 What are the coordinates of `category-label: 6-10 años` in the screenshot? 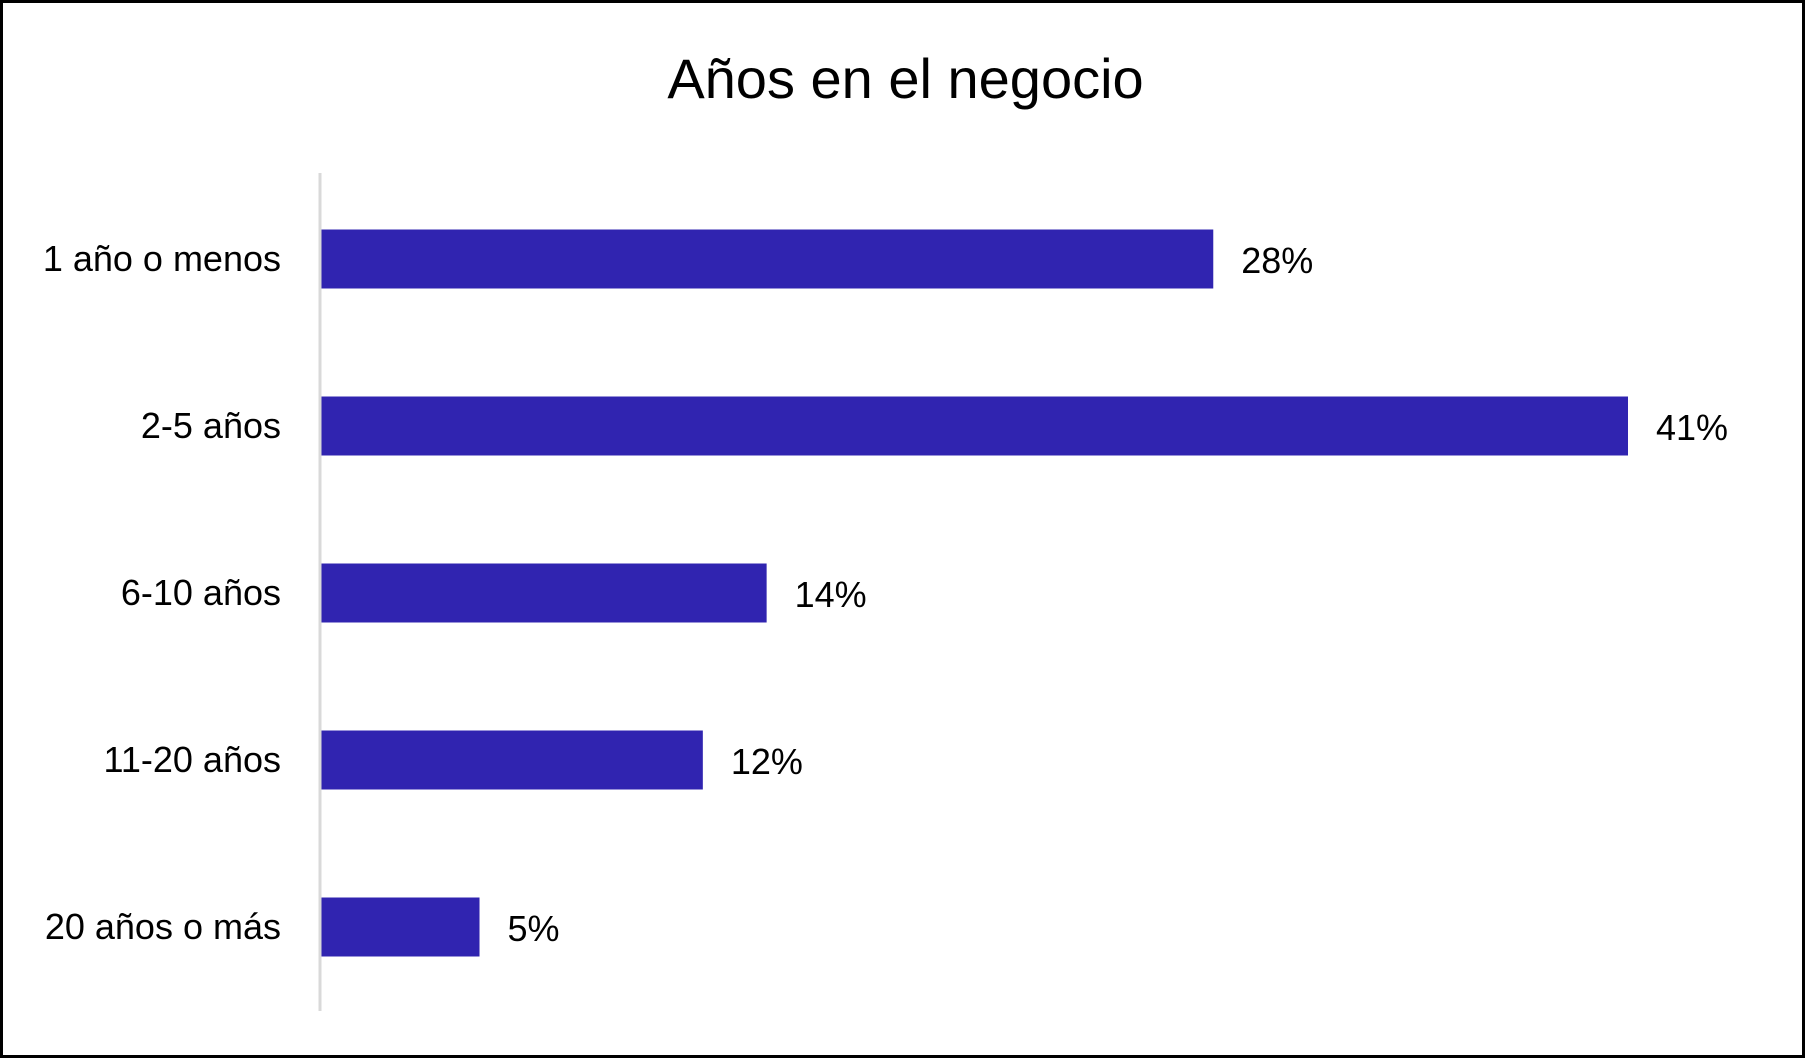 It's located at (201, 592).